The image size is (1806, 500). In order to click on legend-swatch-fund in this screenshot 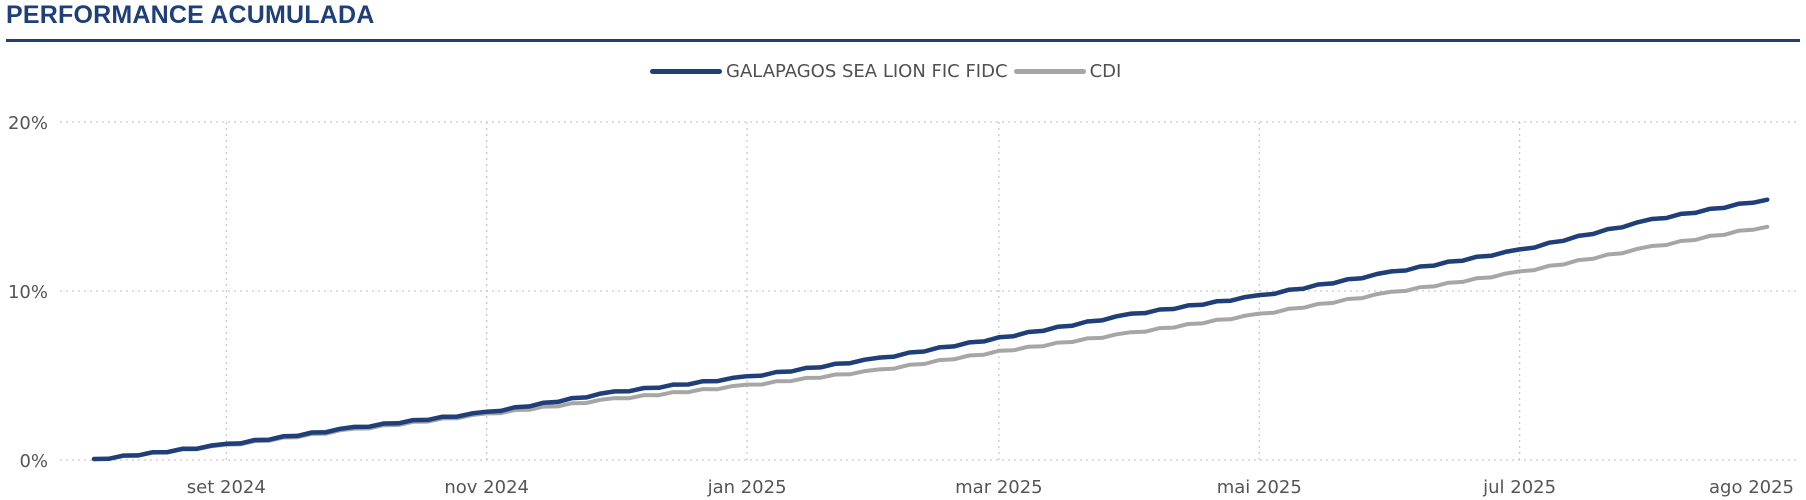, I will do `click(686, 71)`.